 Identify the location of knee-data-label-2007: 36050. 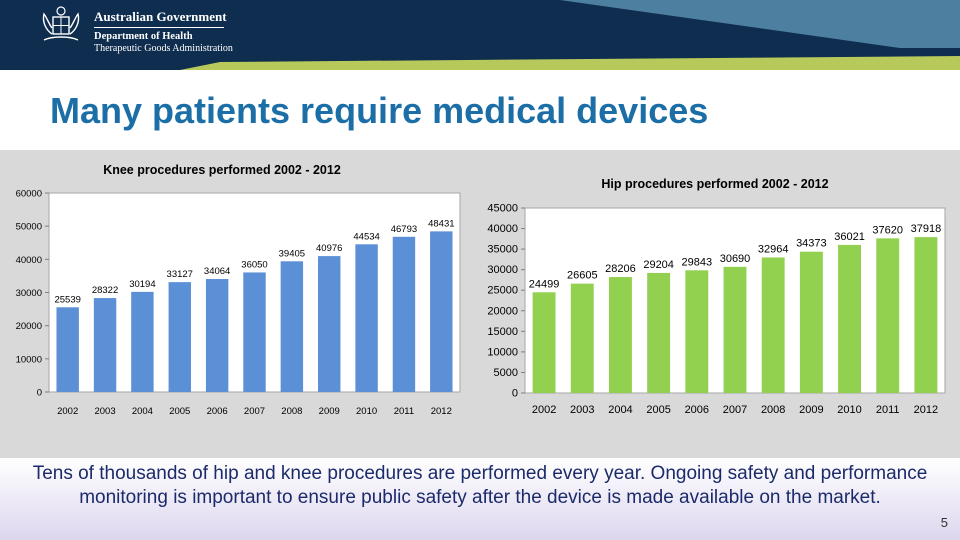
(254, 264).